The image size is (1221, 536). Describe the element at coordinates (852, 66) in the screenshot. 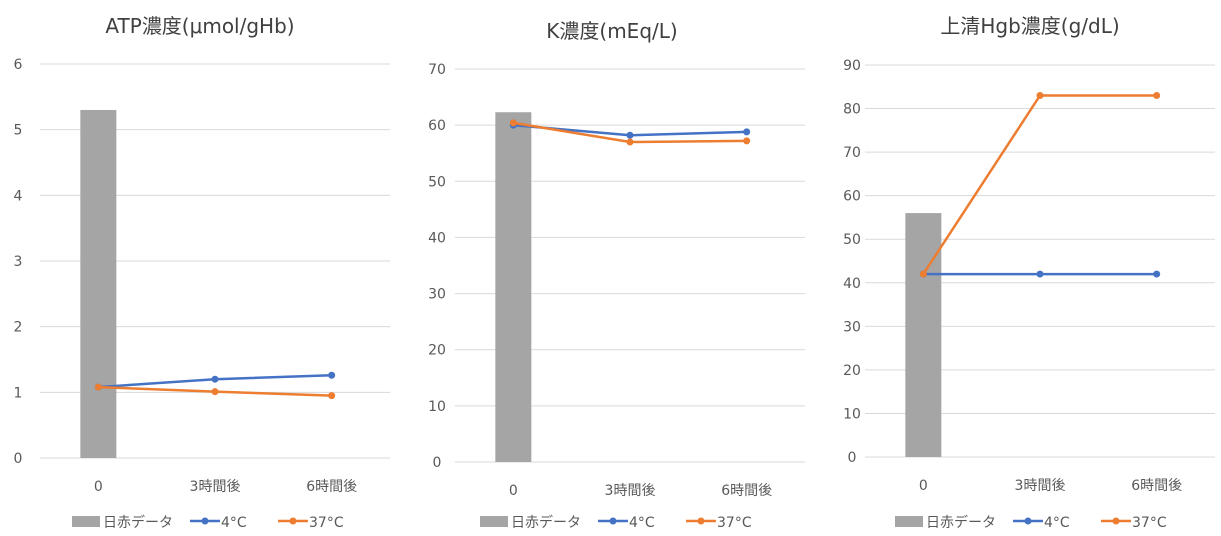

I see `hgb-y-tick-label: 90` at that location.